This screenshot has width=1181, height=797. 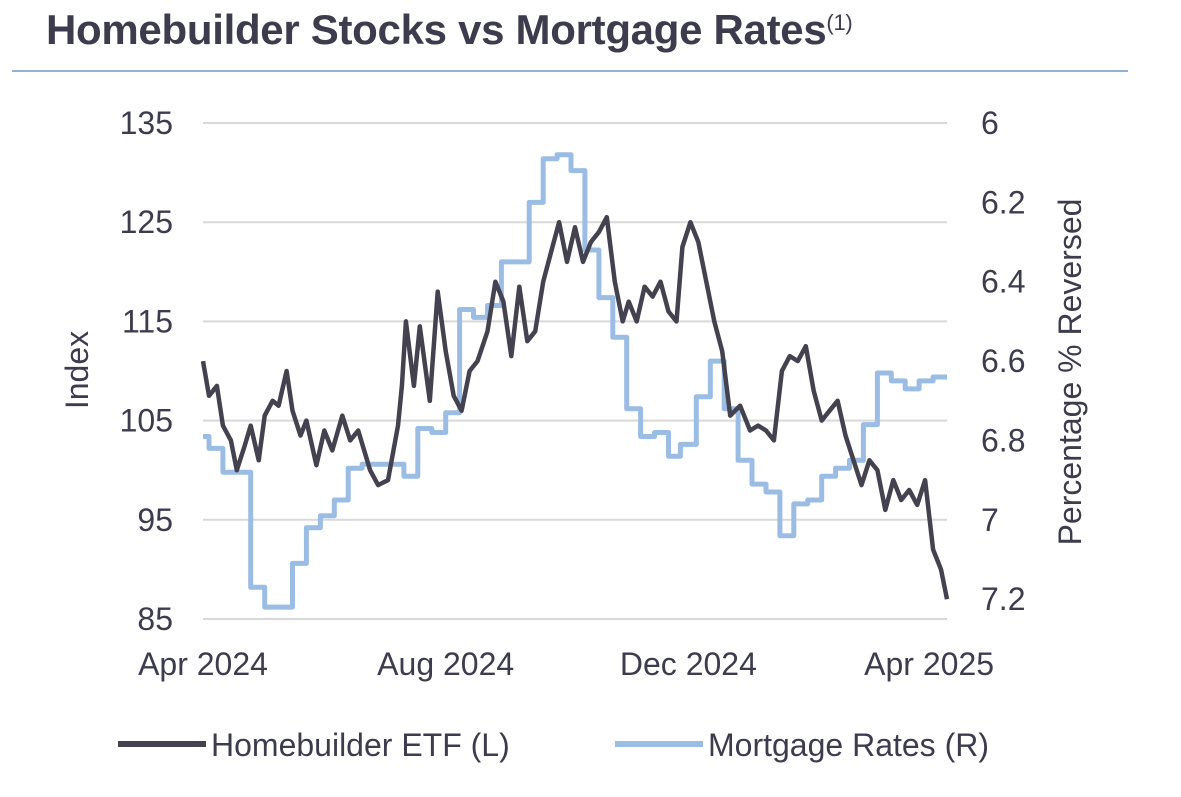 I want to click on right-tick-label: 6.8, so click(x=1003, y=440).